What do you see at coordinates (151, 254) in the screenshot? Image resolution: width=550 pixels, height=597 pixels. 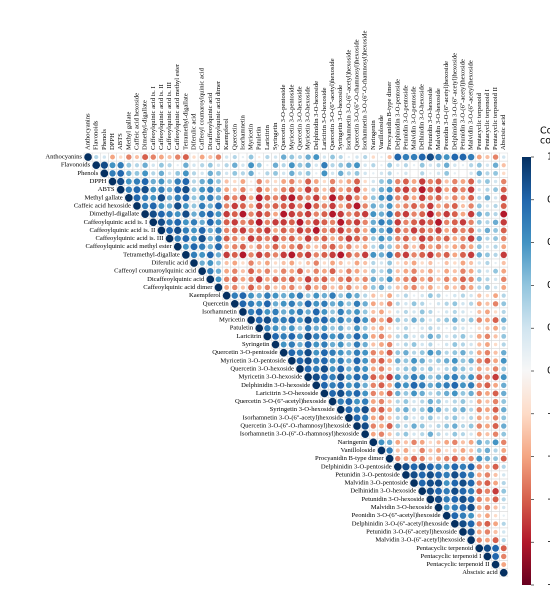 I see `row-label: Tetramethyl-digallate` at bounding box center [151, 254].